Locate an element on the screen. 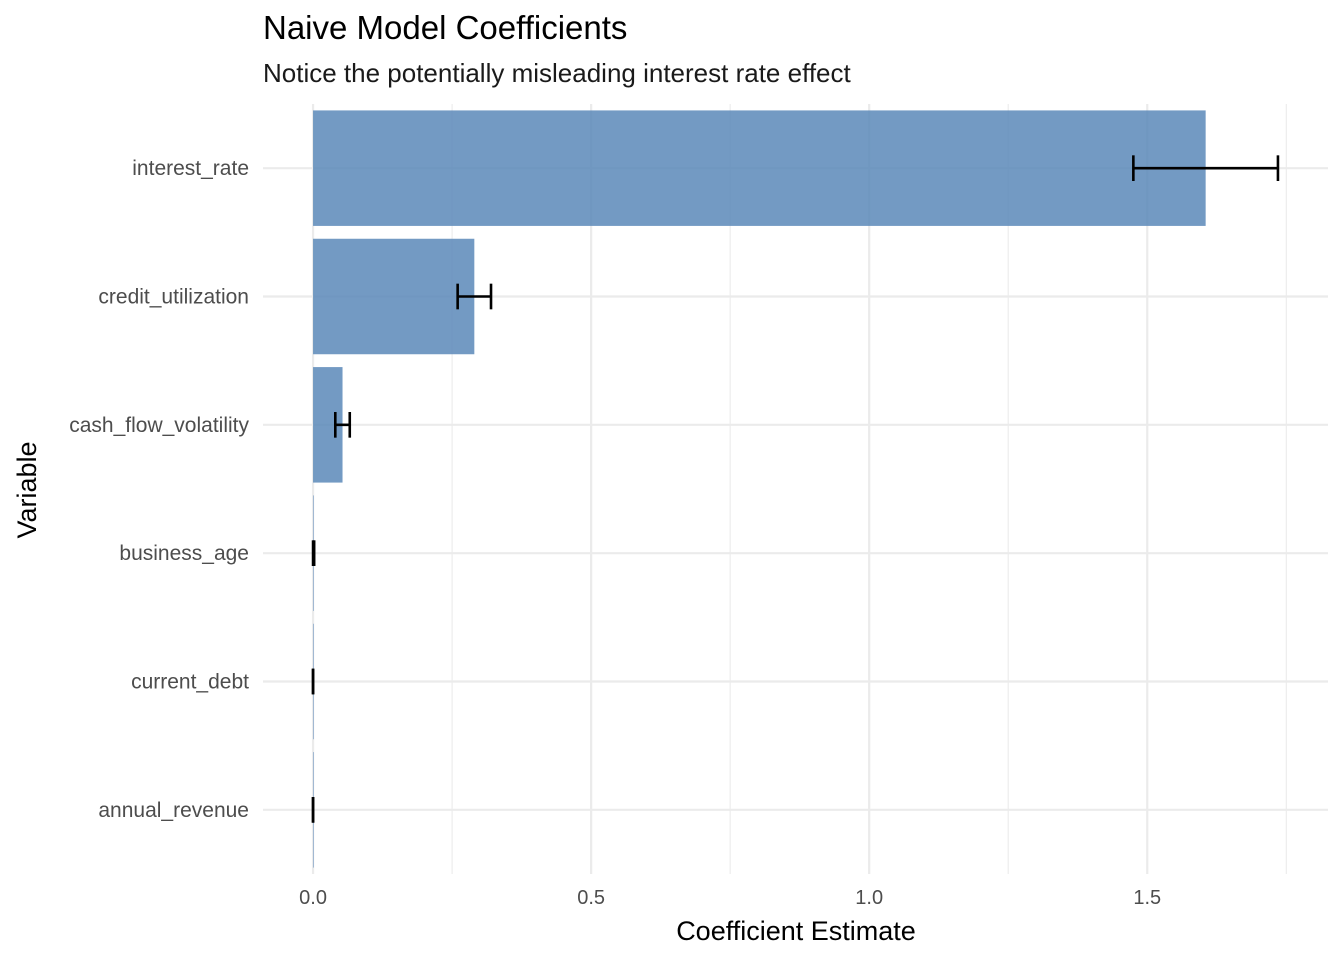  x-tick-label: 0.5 is located at coordinates (591, 898).